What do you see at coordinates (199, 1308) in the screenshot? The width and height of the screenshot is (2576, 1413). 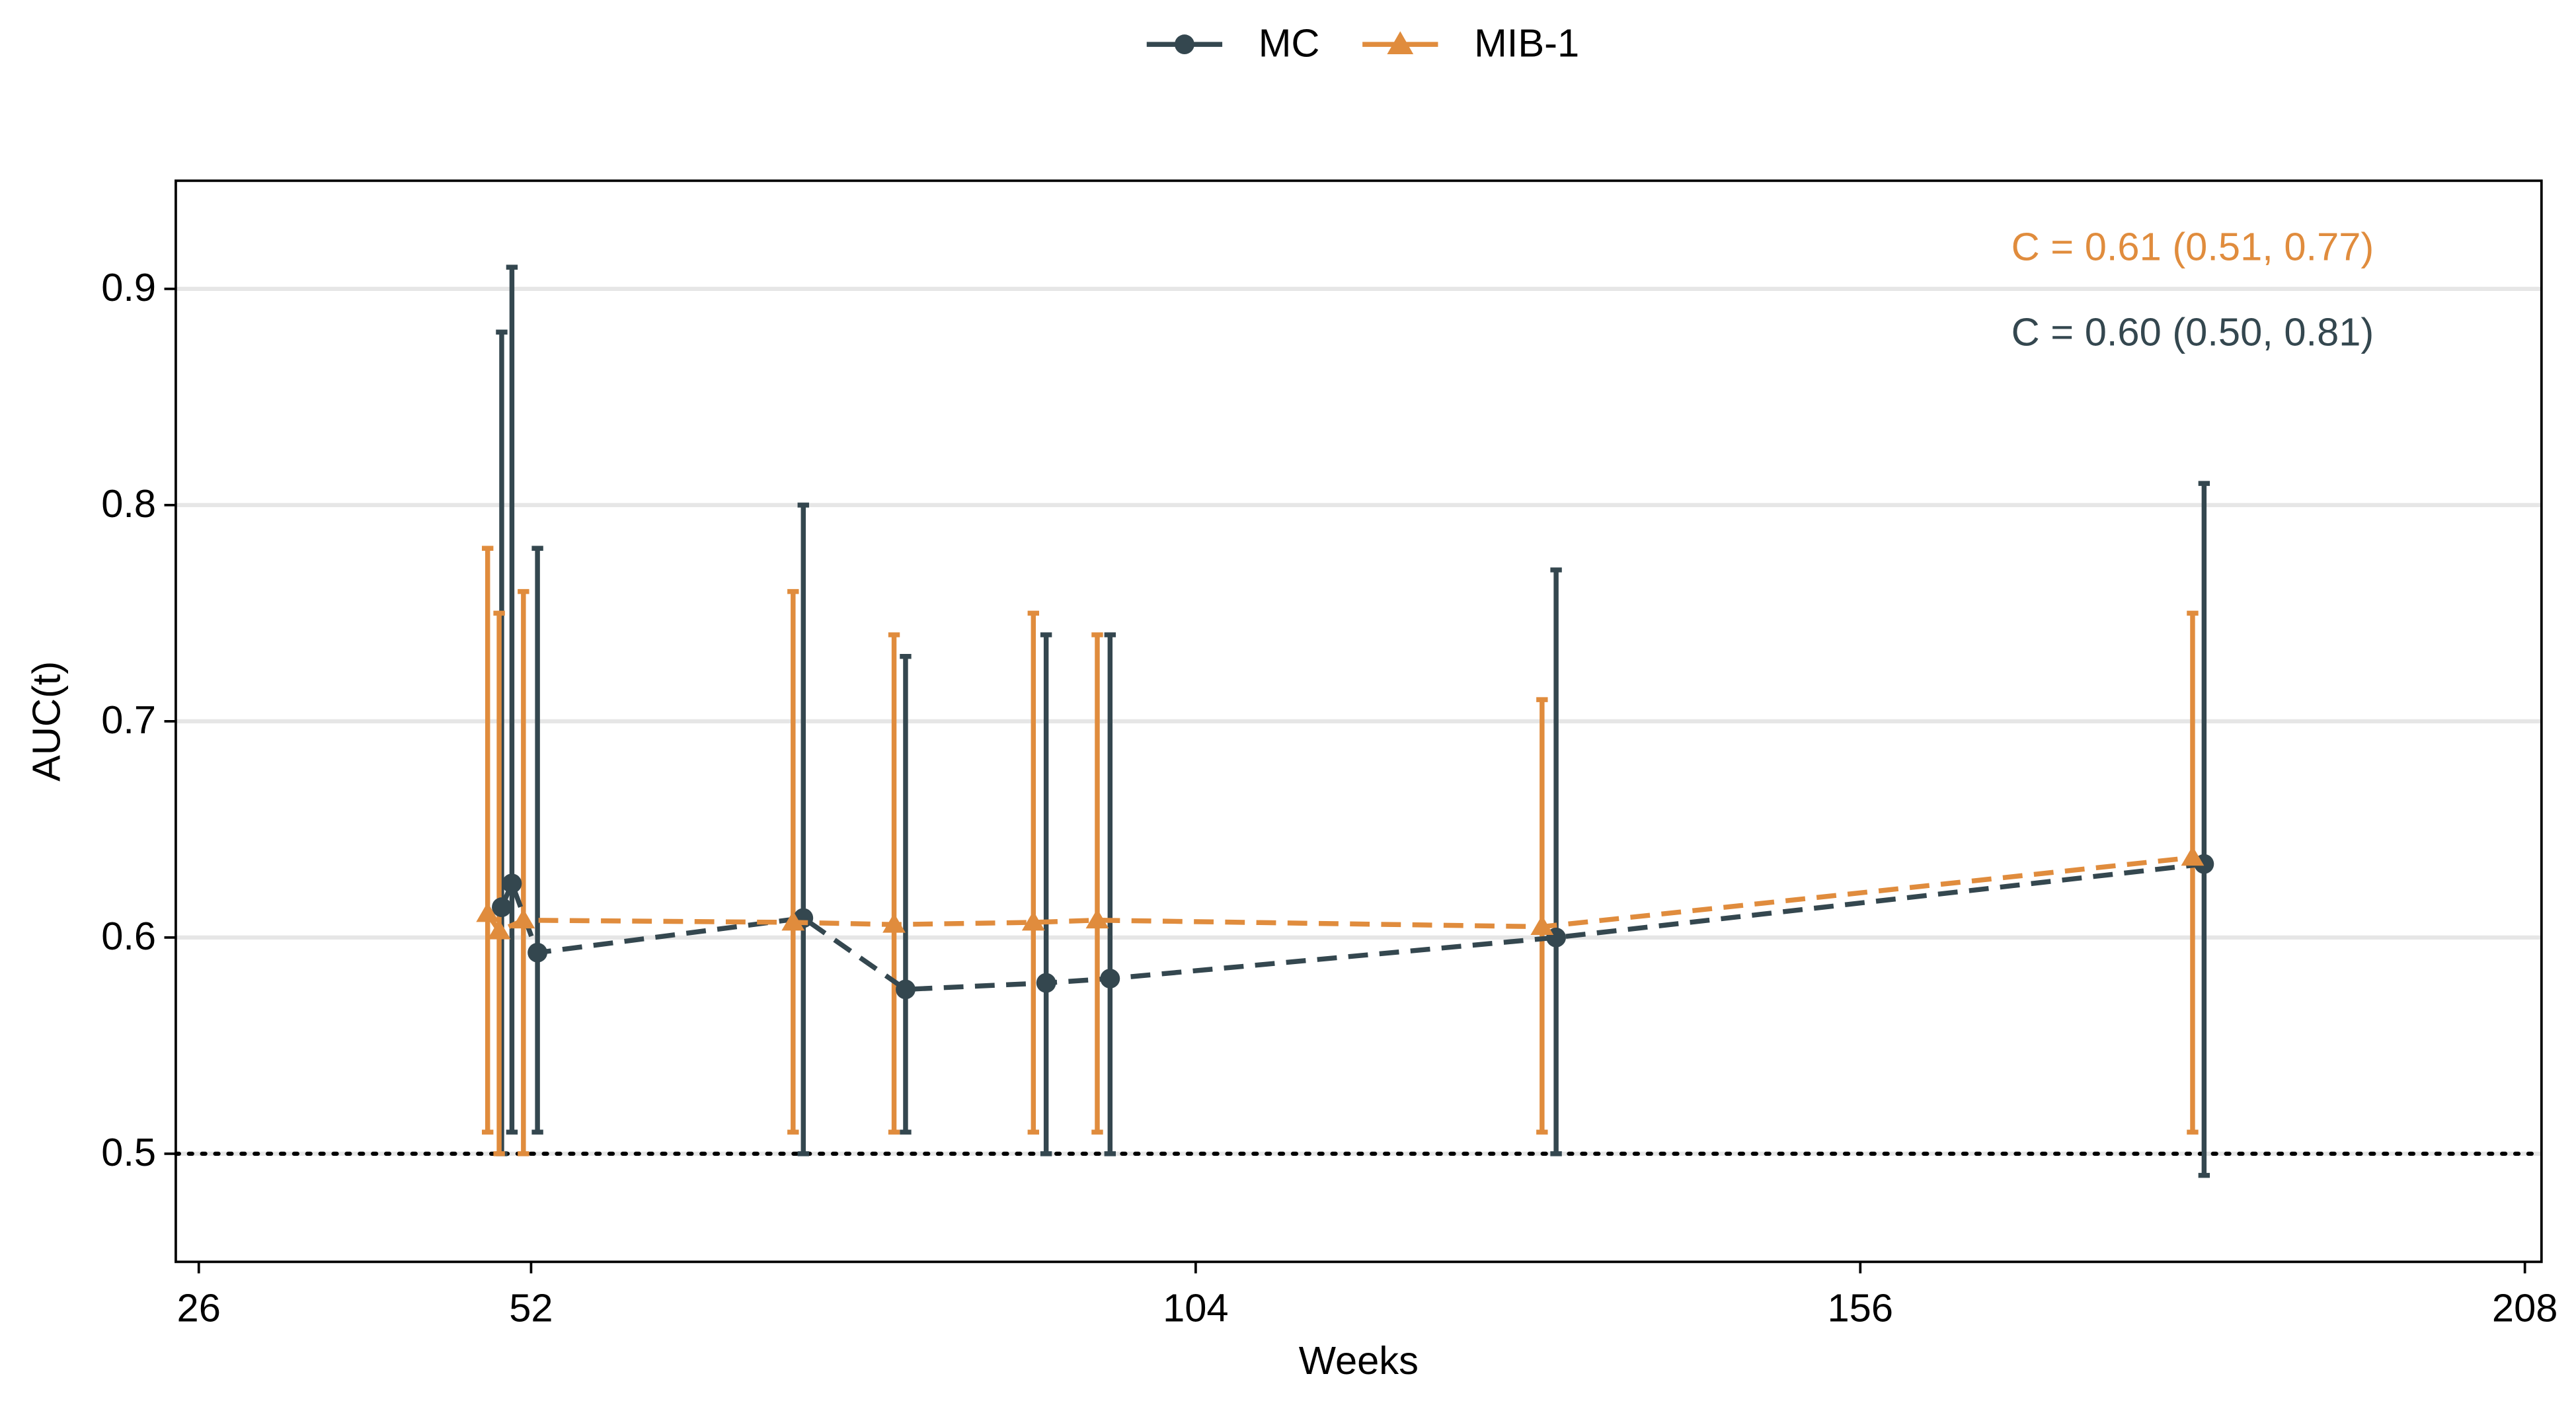 I see `x-tick-label: 26` at bounding box center [199, 1308].